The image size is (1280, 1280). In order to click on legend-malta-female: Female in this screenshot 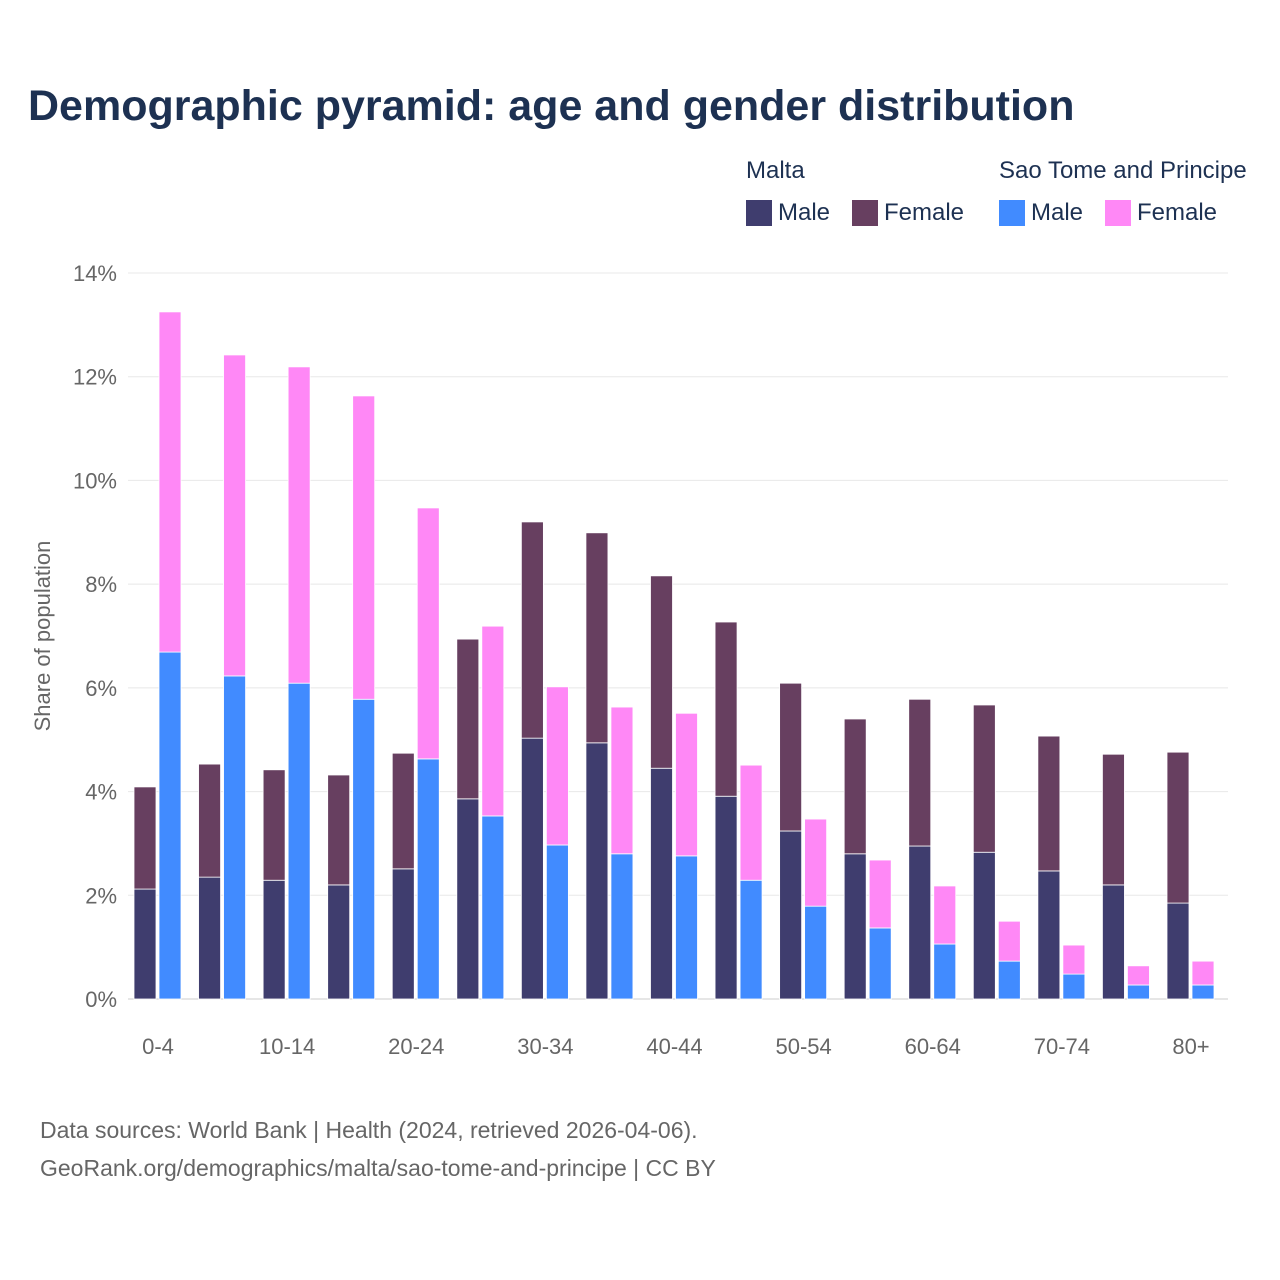, I will do `click(908, 213)`.